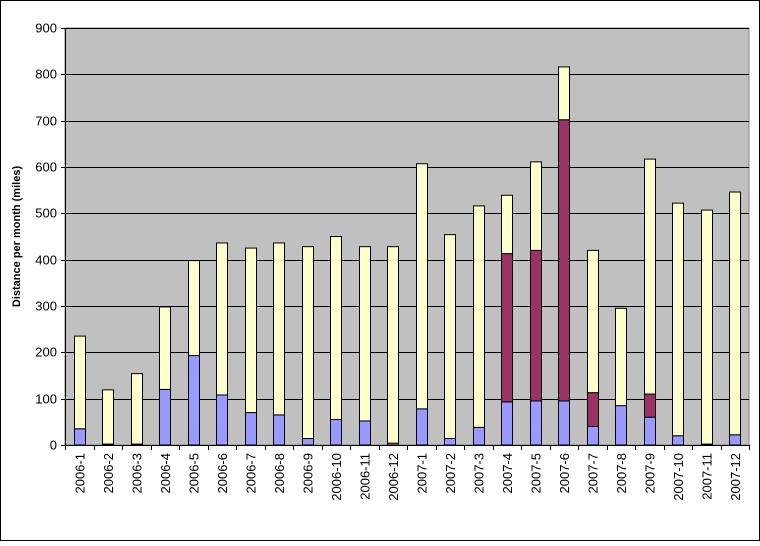 The width and height of the screenshot is (760, 546). Describe the element at coordinates (593, 435) in the screenshot. I see `bar-segment-2007-7-s1` at that location.